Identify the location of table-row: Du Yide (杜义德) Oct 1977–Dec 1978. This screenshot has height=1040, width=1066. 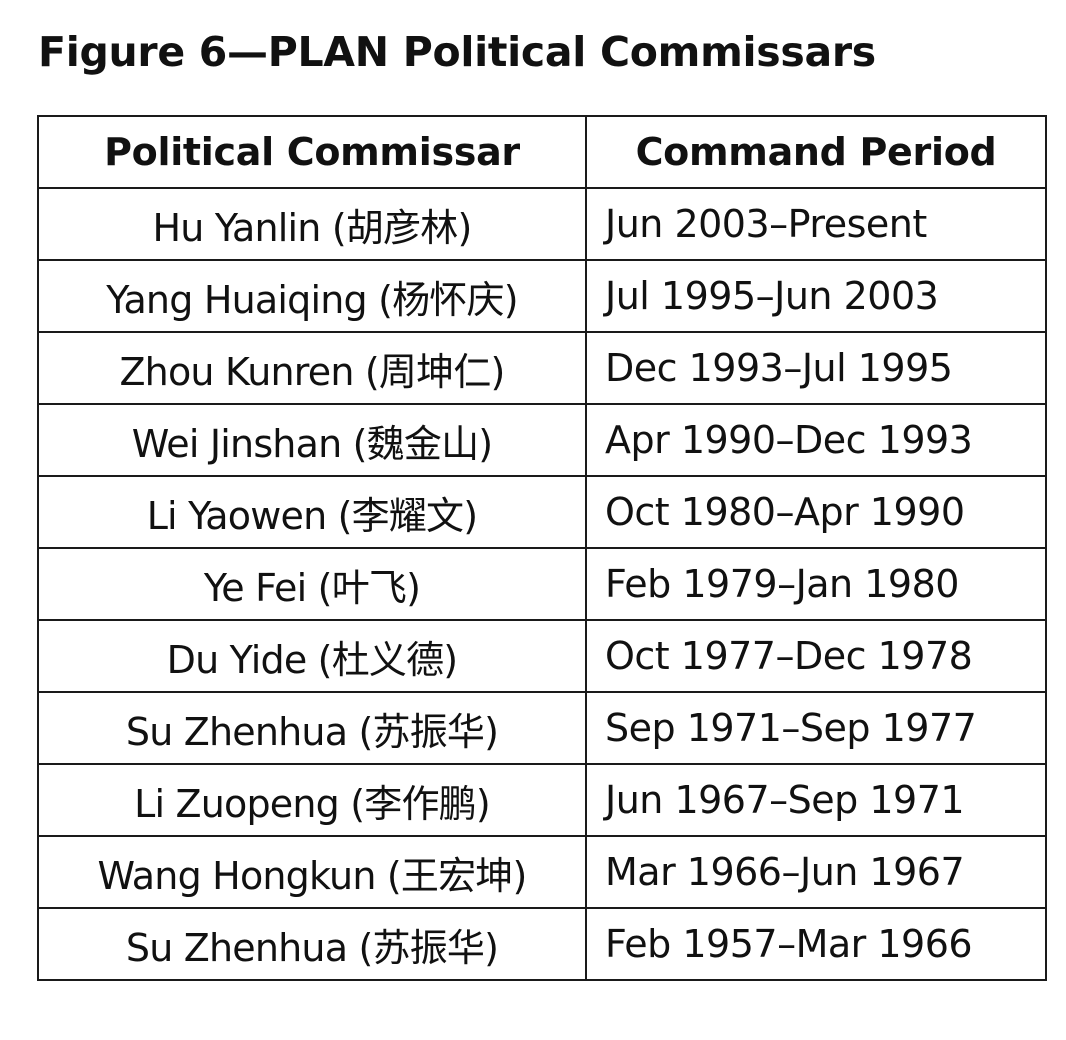
(542, 656).